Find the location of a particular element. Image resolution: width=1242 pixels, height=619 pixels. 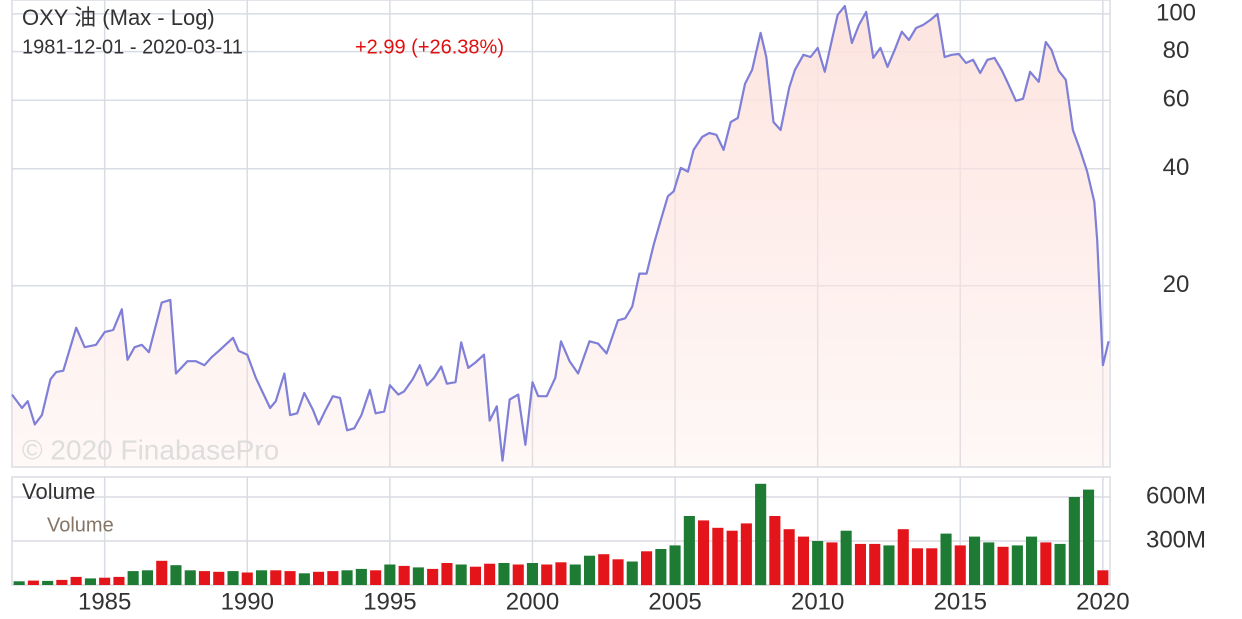

chart-title: OXY 油 (Max - Log) is located at coordinates (118, 17).